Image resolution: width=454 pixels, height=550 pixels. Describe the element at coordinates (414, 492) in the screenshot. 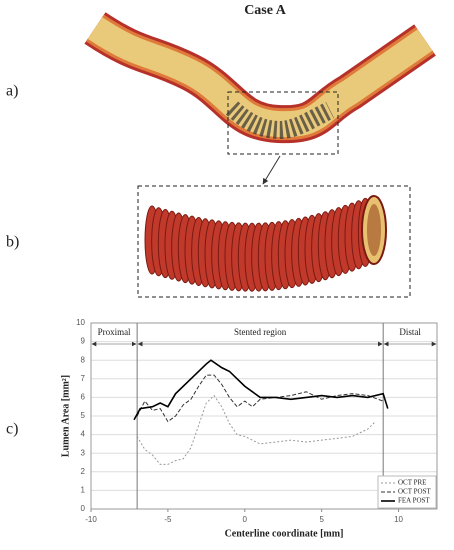

I see `legend-label: OCT POST` at that location.